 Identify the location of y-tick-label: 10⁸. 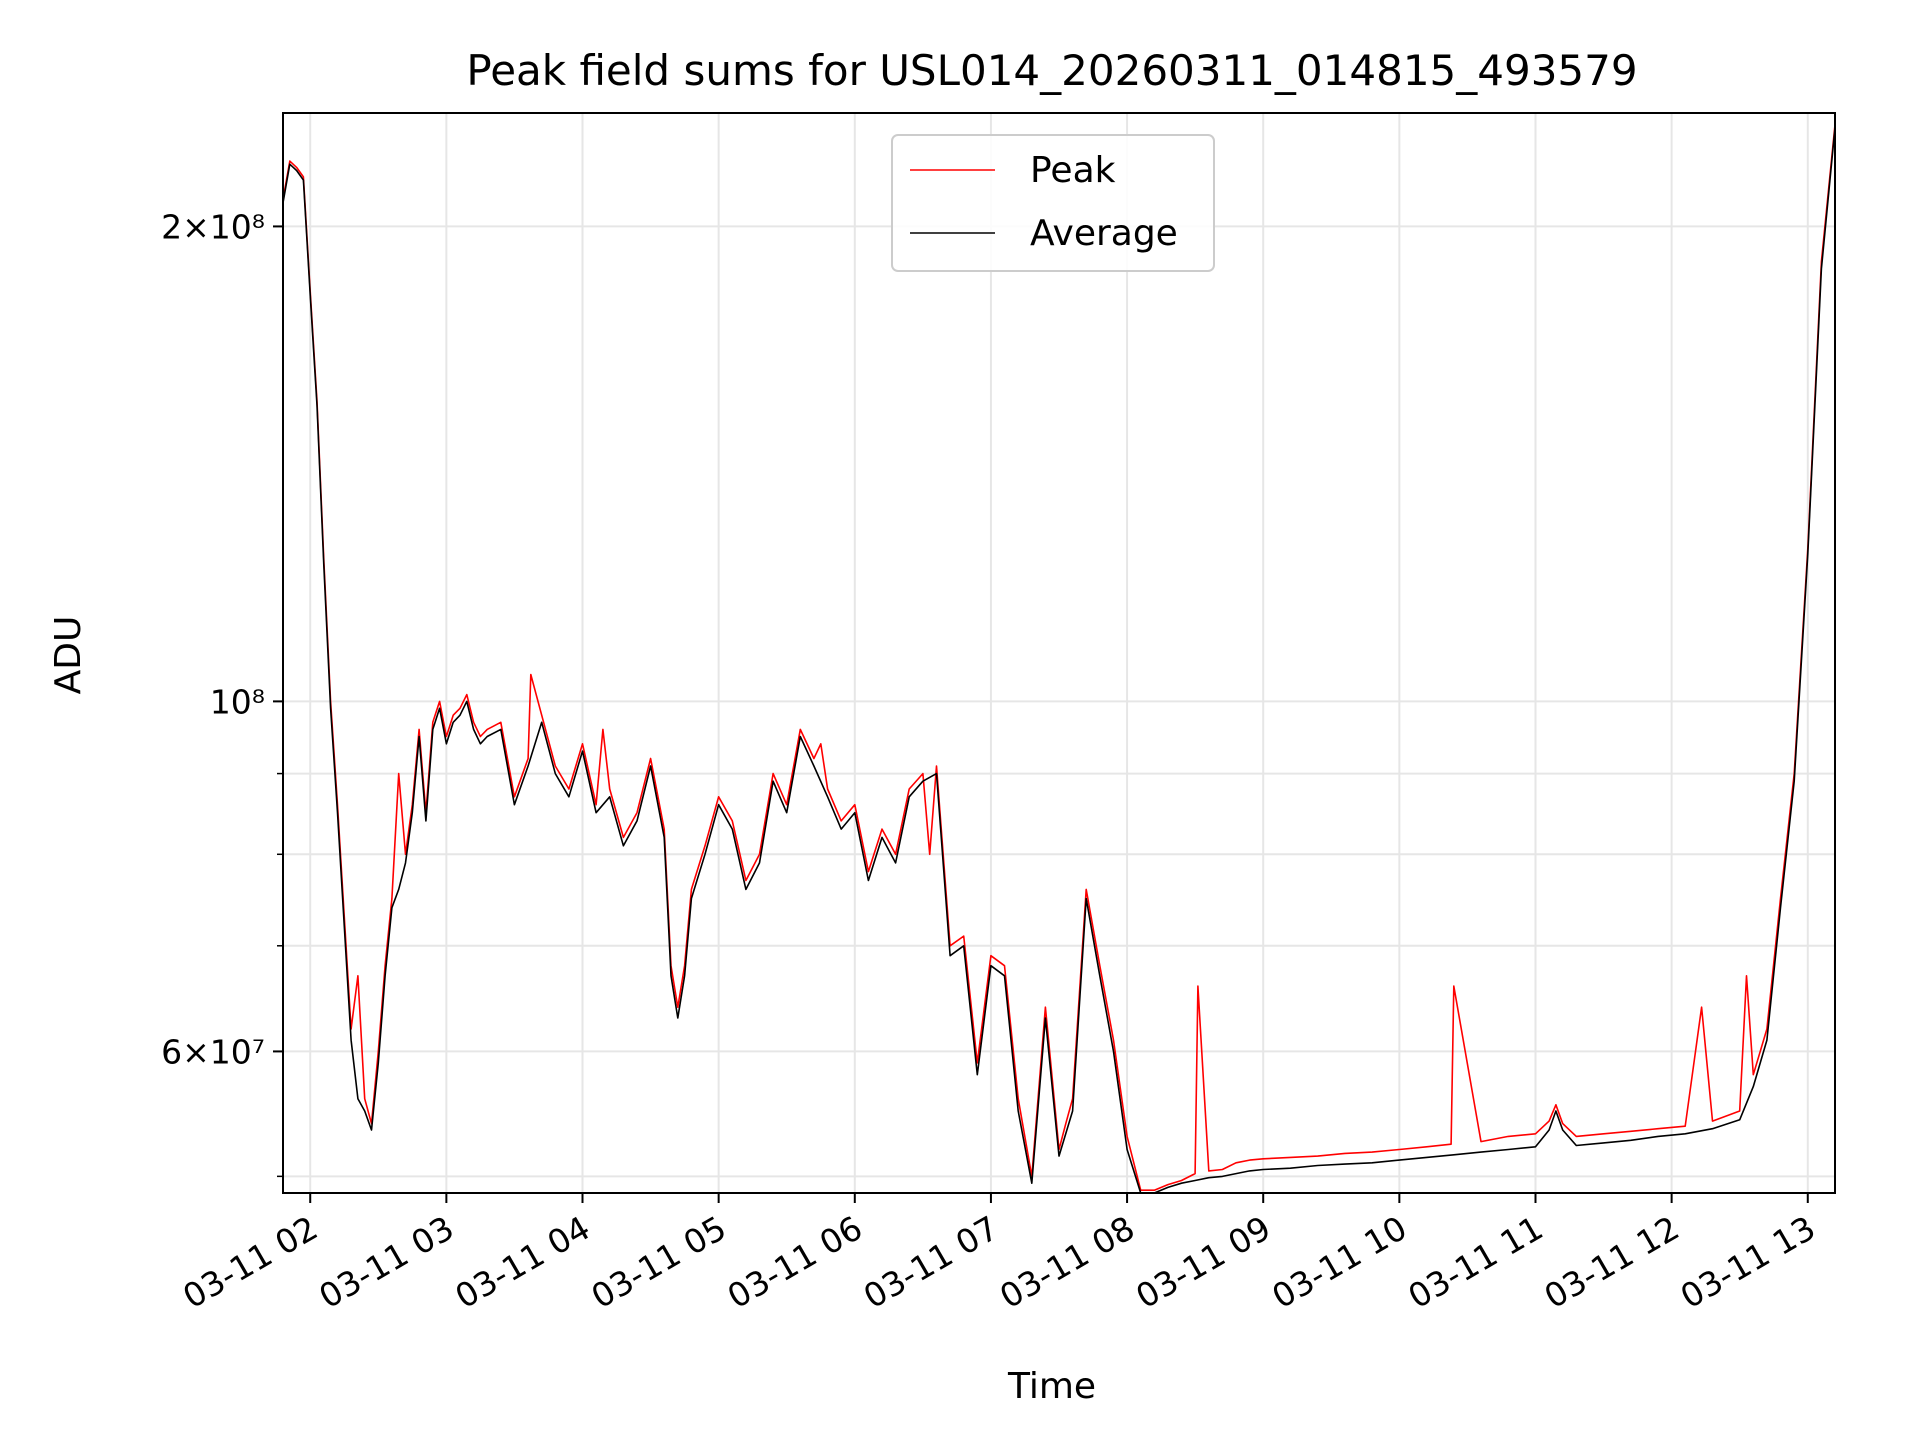
(237, 701).